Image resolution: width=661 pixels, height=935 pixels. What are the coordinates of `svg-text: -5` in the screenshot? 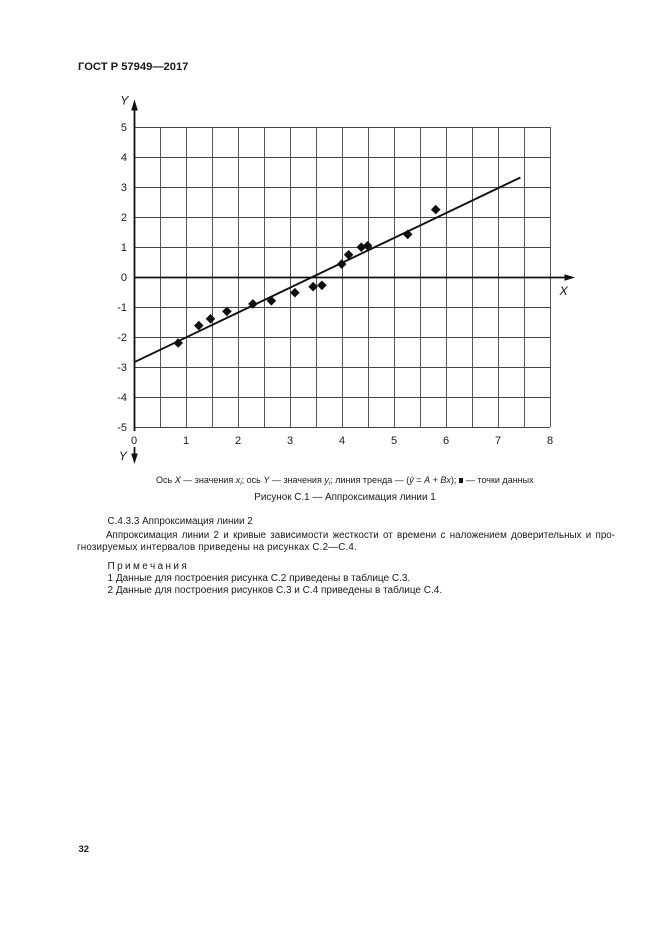 It's located at (122, 428).